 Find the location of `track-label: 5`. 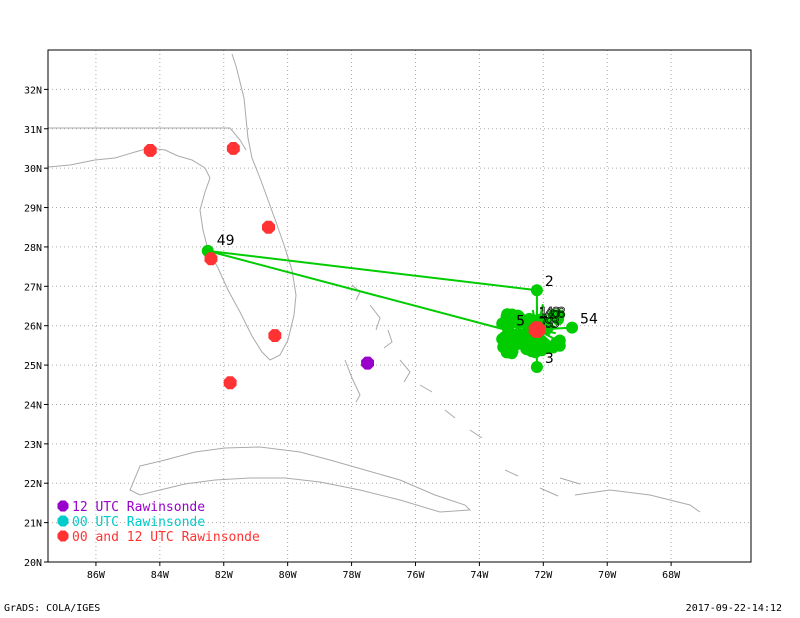

track-label: 5 is located at coordinates (520, 322).